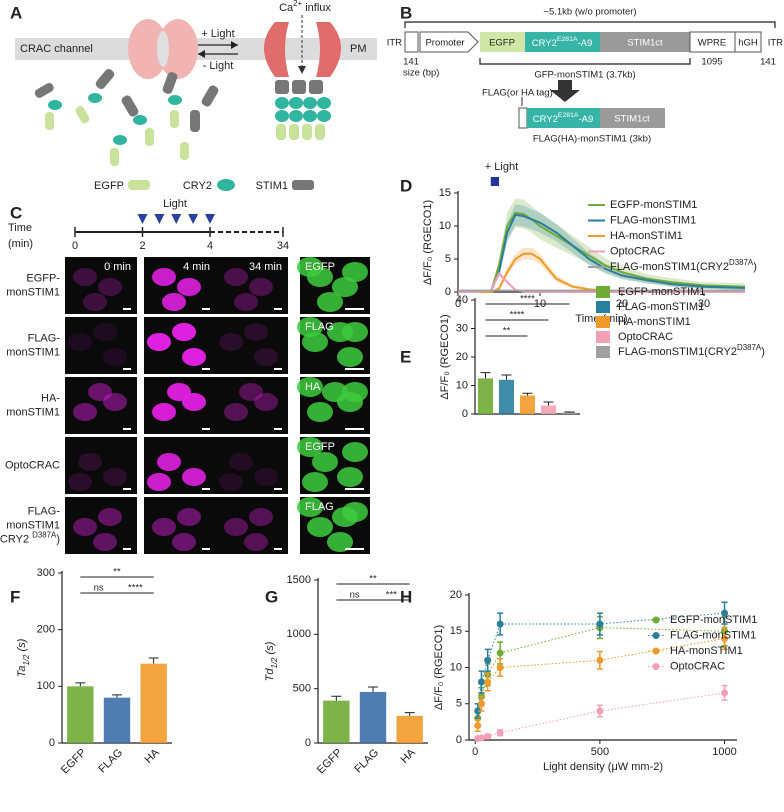 The image size is (784, 812). What do you see at coordinates (653, 220) in the screenshot?
I see `legend-label: FLAG-monSTIM1` at bounding box center [653, 220].